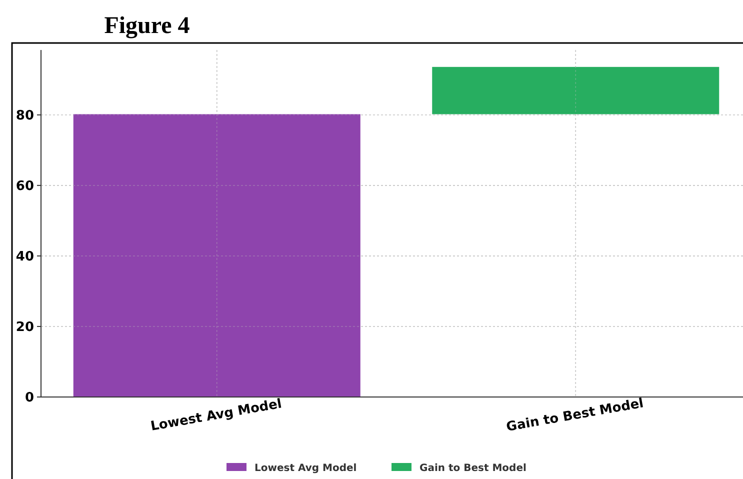 The height and width of the screenshot is (479, 743). Describe the element at coordinates (25, 328) in the screenshot. I see `y-tick-label: 20` at that location.